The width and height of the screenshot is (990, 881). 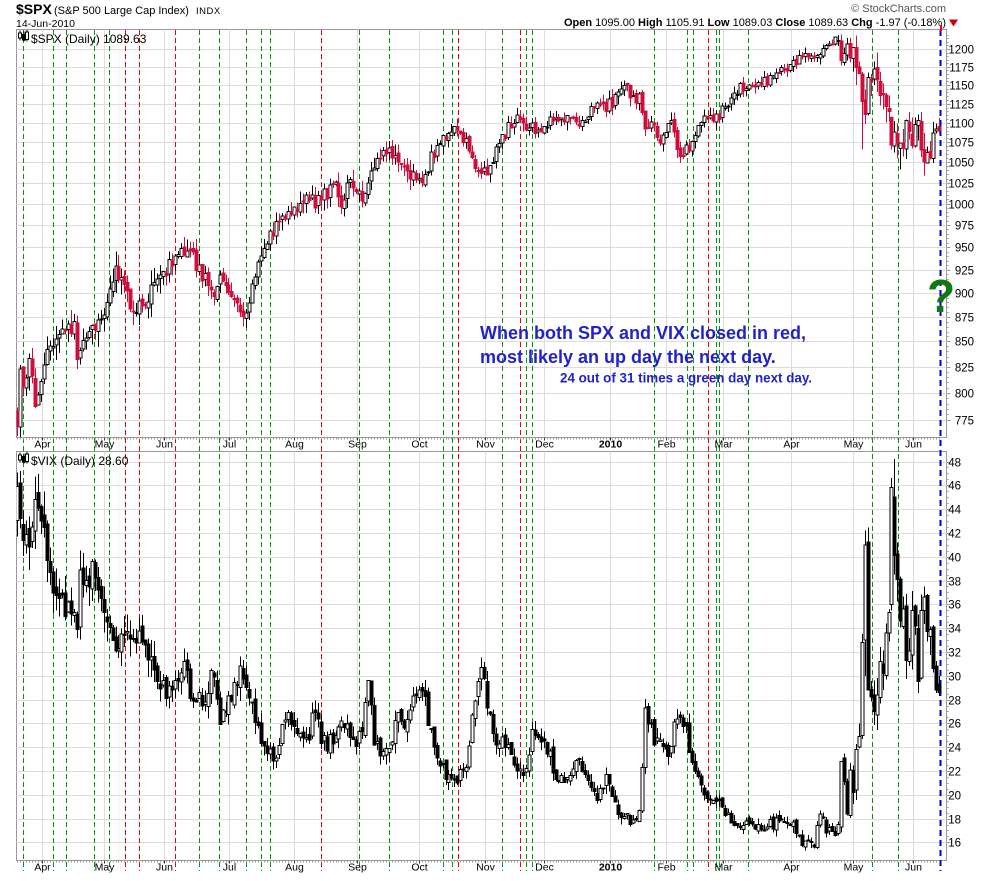 What do you see at coordinates (964, 395) in the screenshot?
I see `svg-text: 800` at bounding box center [964, 395].